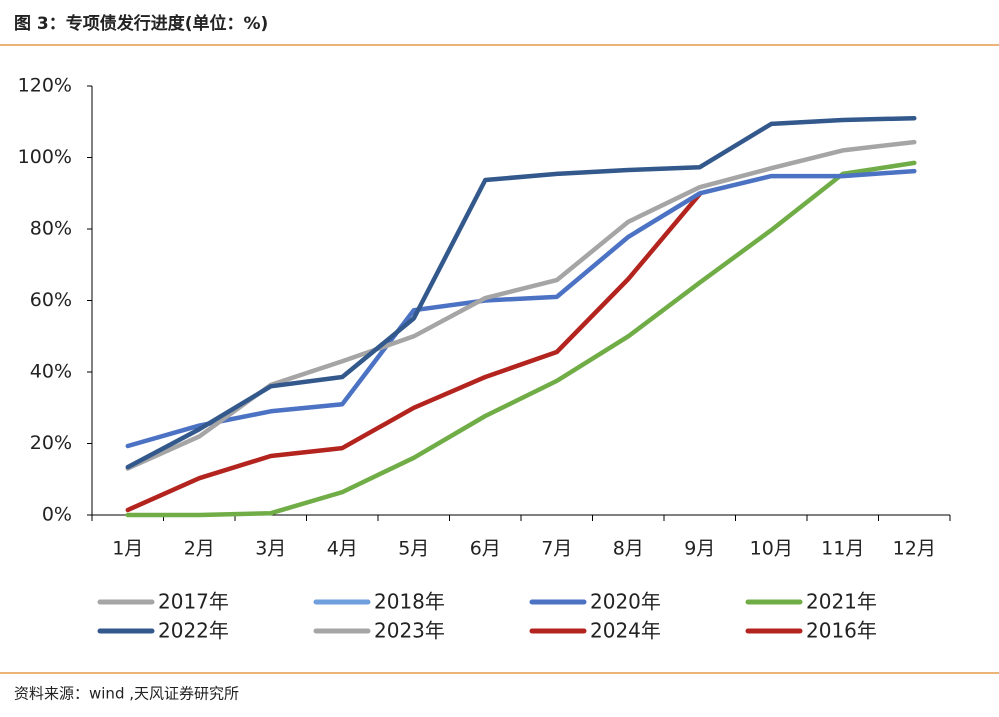  What do you see at coordinates (193, 602) in the screenshot?
I see `legend-label: 2017年` at bounding box center [193, 602].